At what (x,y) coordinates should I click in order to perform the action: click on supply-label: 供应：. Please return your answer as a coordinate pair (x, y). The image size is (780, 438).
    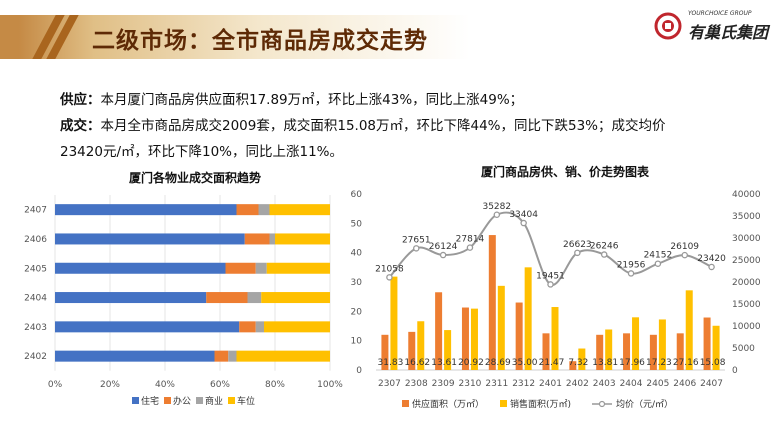
    Looking at the image, I should click on (80, 100).